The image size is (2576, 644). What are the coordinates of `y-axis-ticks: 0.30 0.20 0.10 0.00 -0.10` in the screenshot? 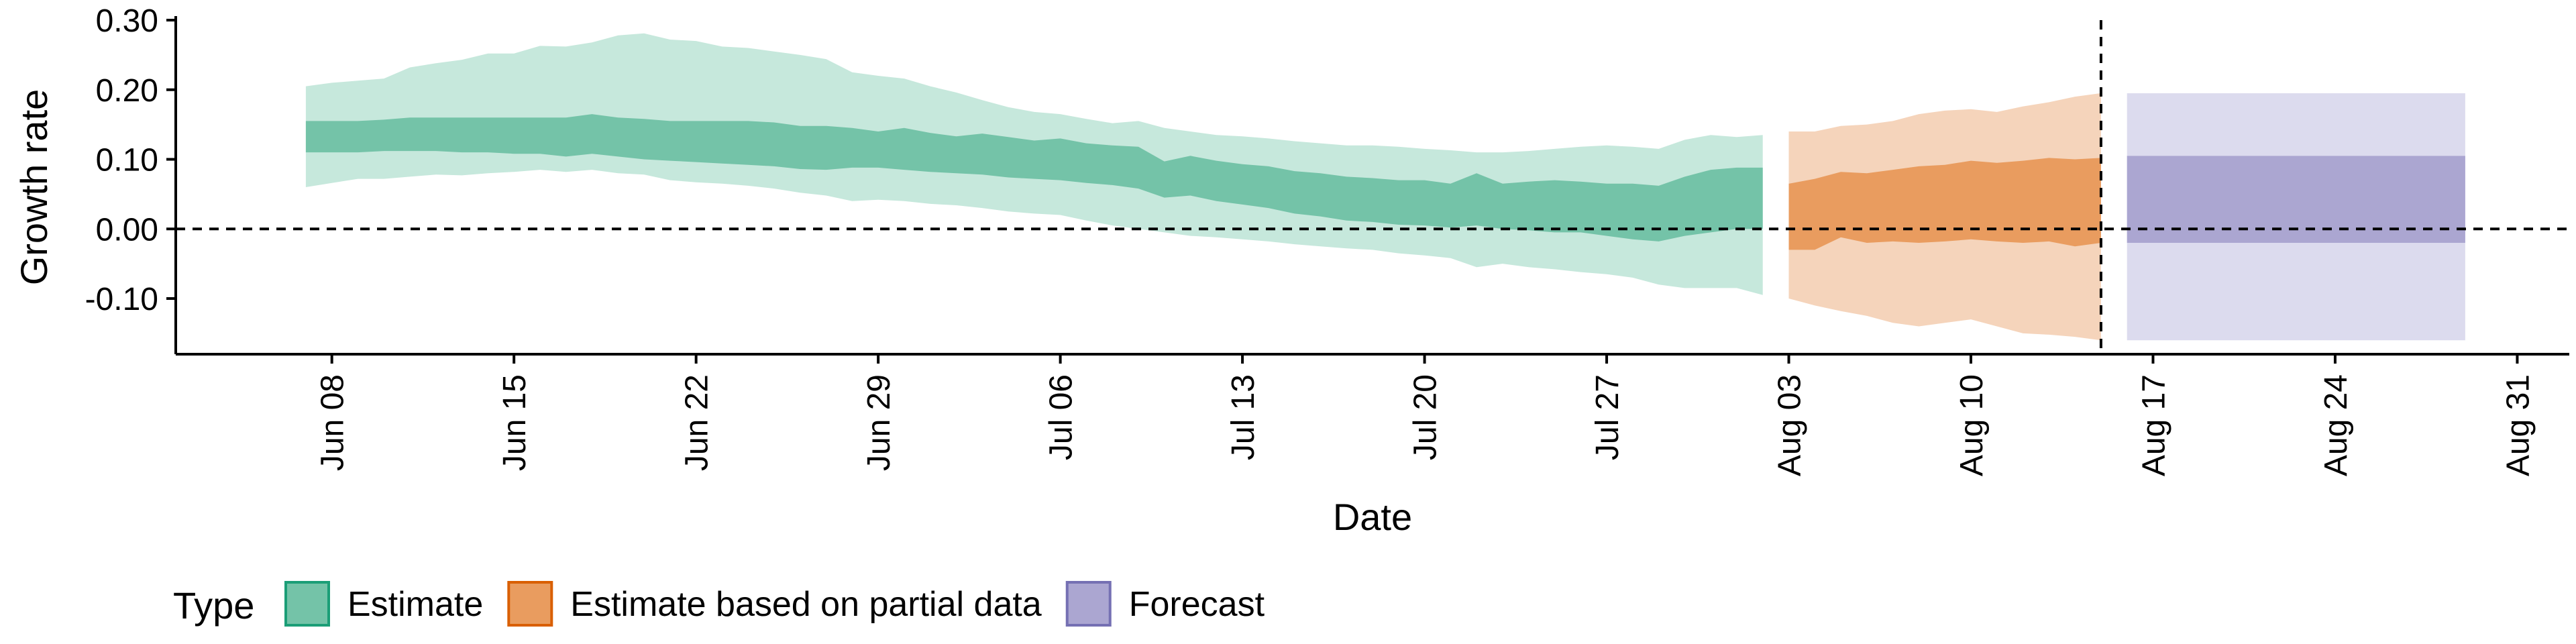 It's located at (130, 160).